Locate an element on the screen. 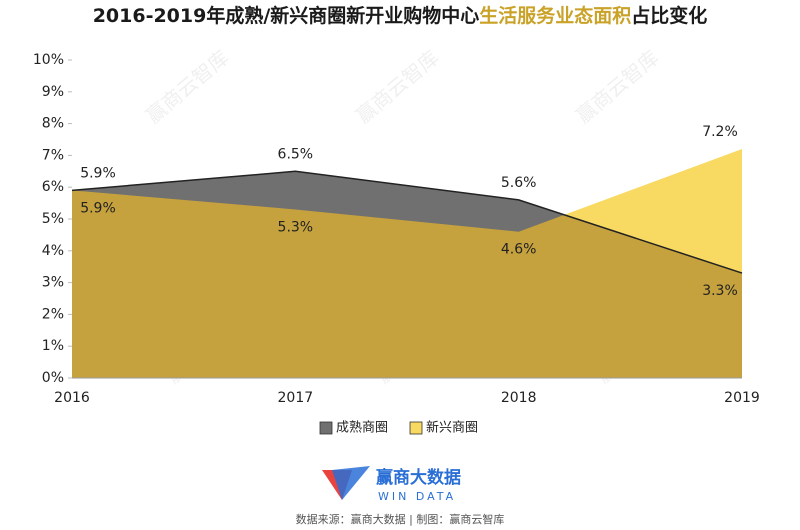 Image resolution: width=800 pixels, height=530 pixels. data-label: 5.3% is located at coordinates (296, 227).